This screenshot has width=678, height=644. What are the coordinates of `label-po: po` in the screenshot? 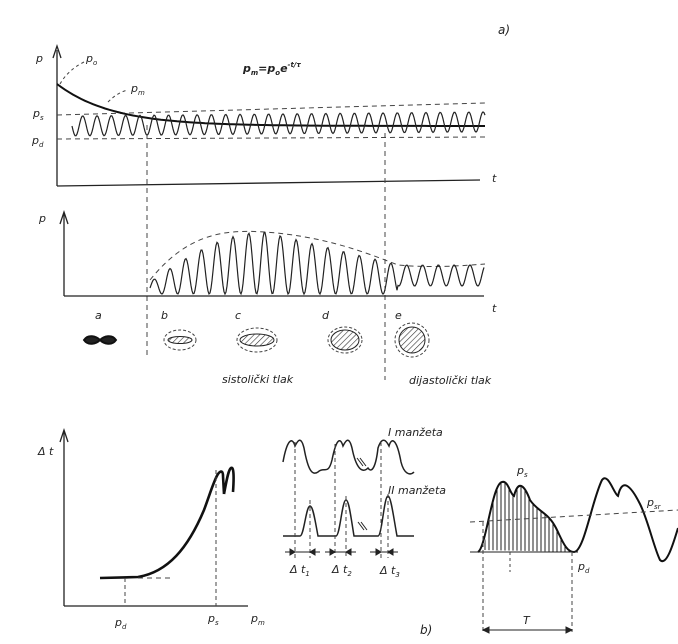 It's located at (91, 59).